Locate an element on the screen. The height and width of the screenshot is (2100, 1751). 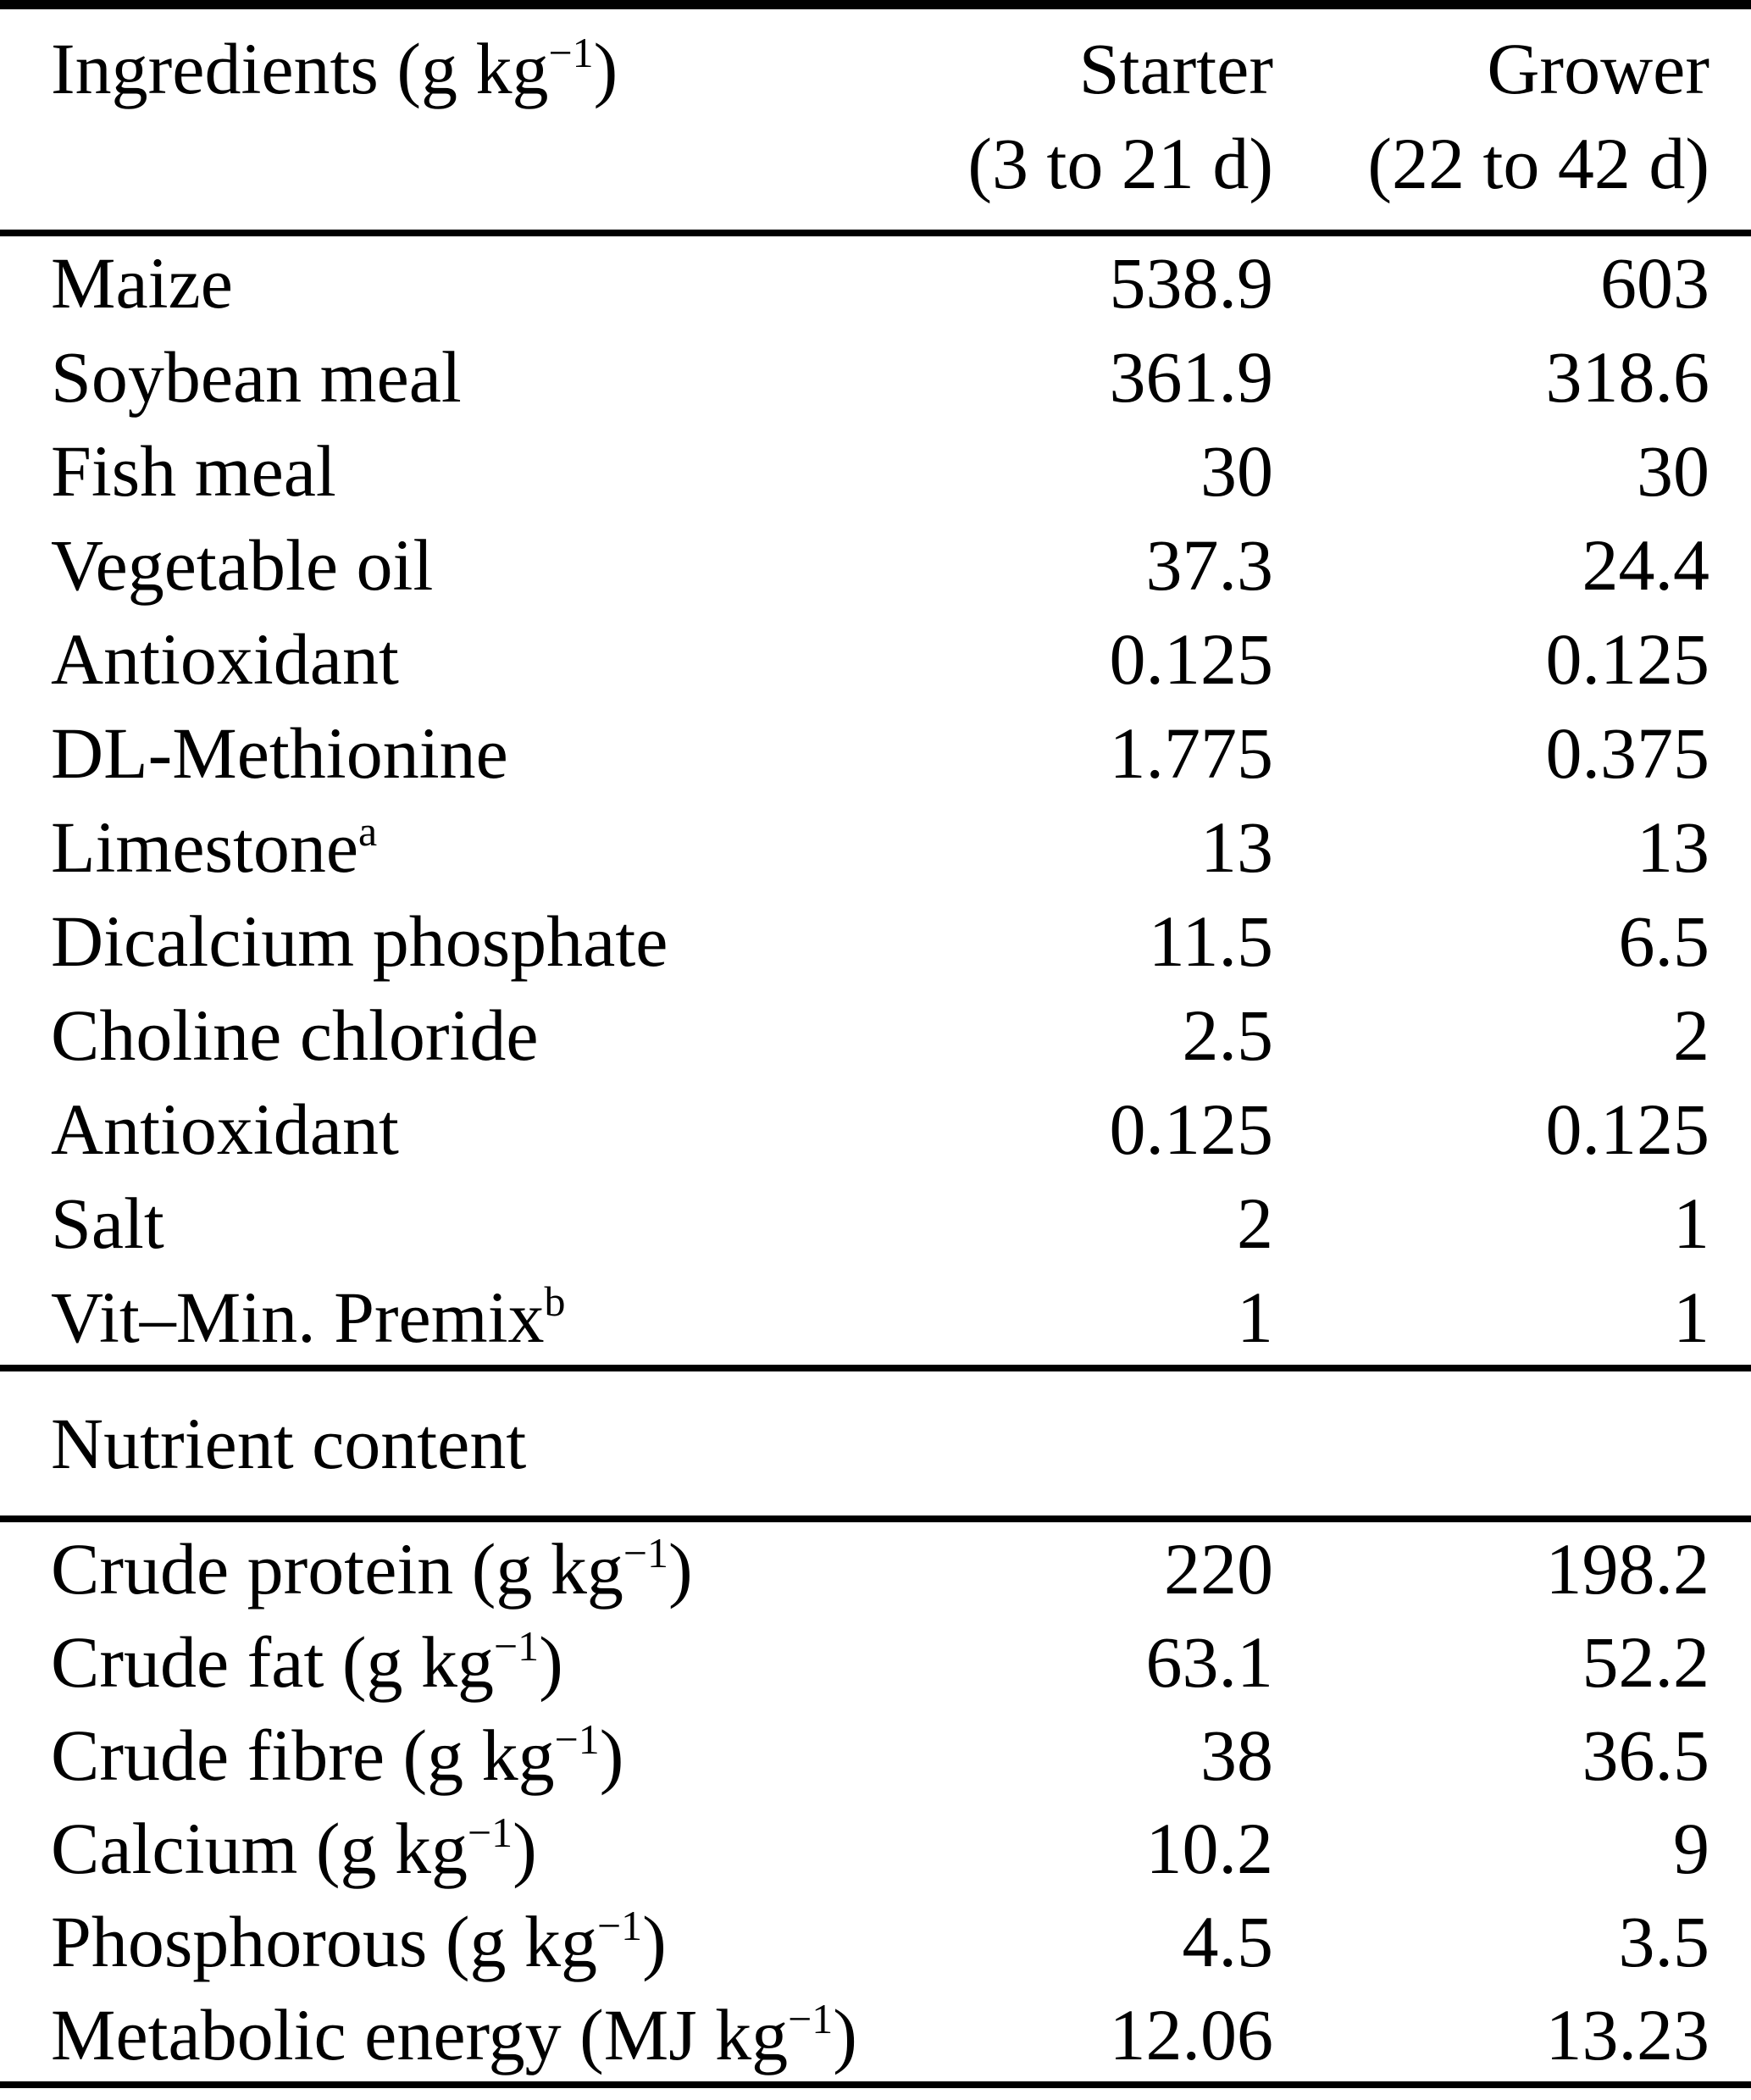
grower-value: 603 is located at coordinates (1655, 283).